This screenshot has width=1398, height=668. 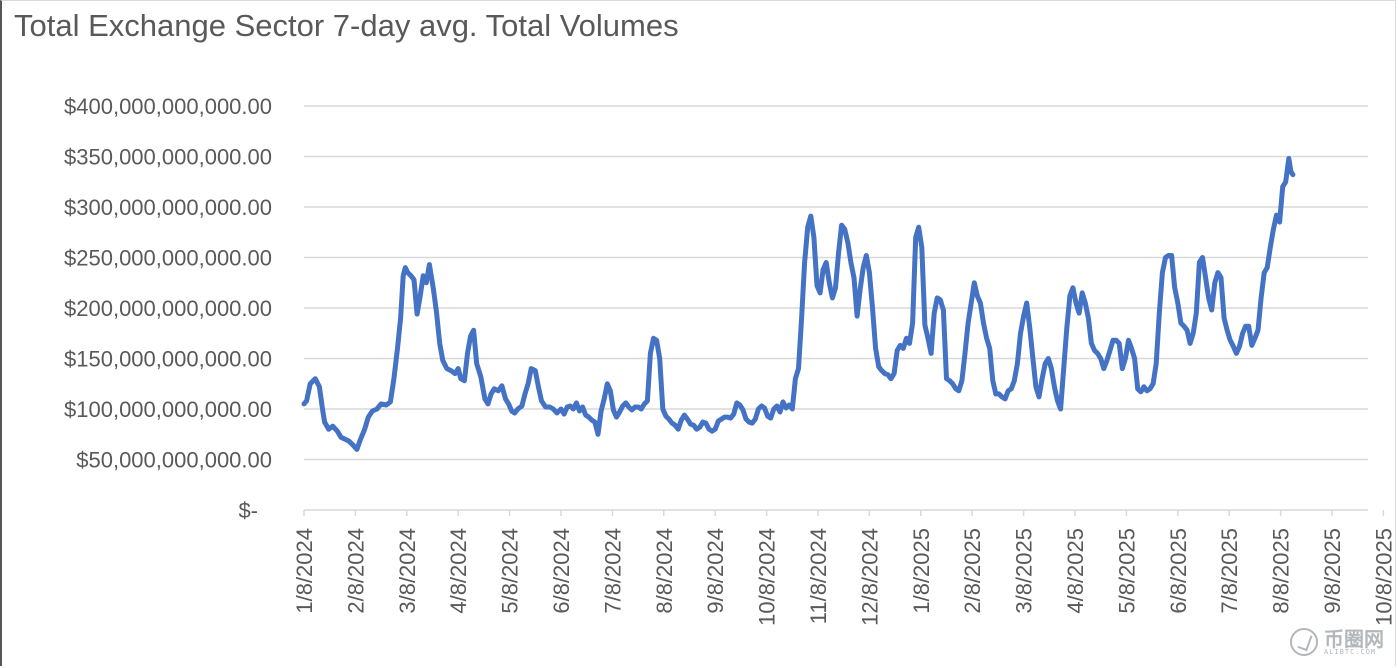 What do you see at coordinates (248, 510) in the screenshot?
I see `y-tick-label: $-` at bounding box center [248, 510].